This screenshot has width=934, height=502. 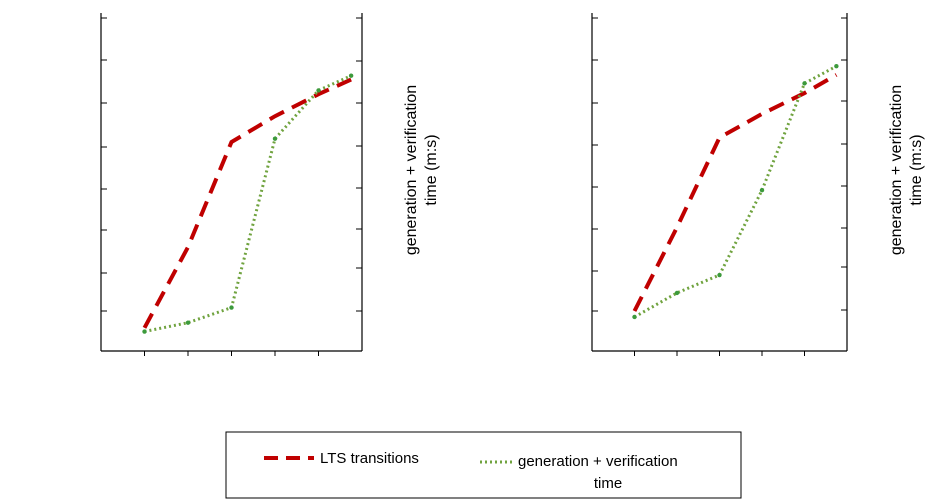 What do you see at coordinates (369, 458) in the screenshot?
I see `legend-label-lts: LTS transitions` at bounding box center [369, 458].